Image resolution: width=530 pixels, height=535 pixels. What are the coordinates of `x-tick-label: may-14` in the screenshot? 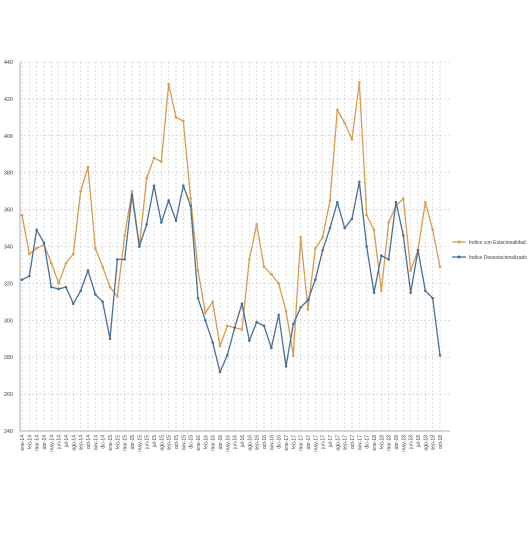 It's located at (52, 443).